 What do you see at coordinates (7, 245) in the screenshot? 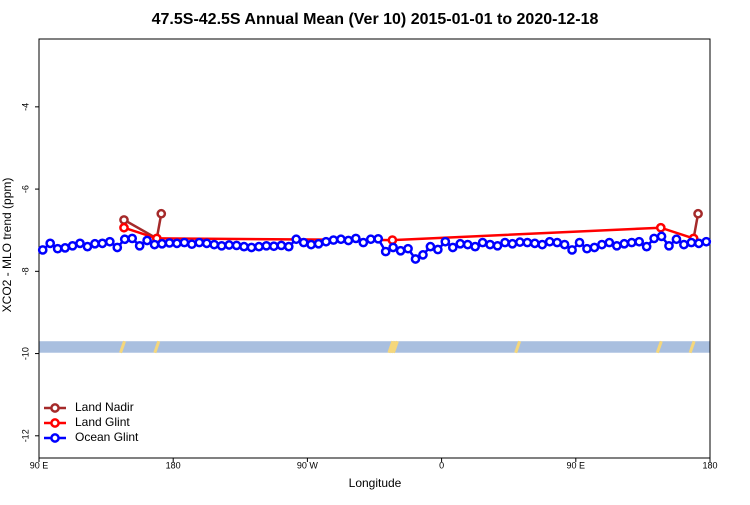
I see `y-axis-label: XCO2 - MLO trend (ppm)` at bounding box center [7, 245].